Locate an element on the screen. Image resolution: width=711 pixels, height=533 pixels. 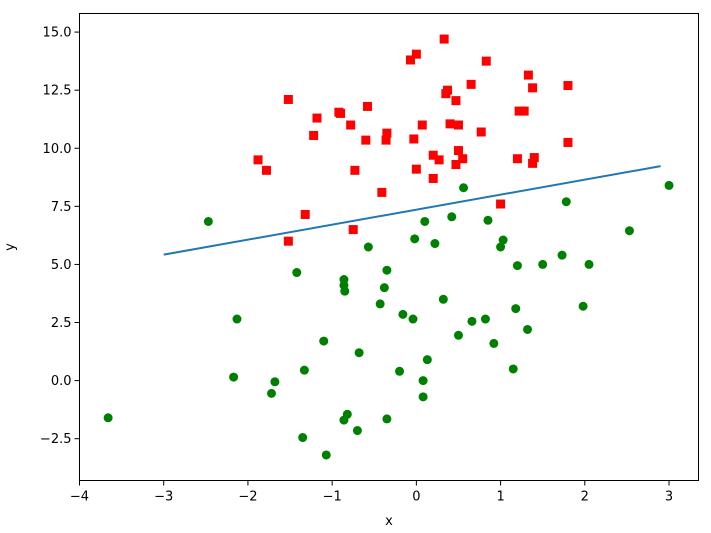
fit-line is located at coordinates (412, 210).